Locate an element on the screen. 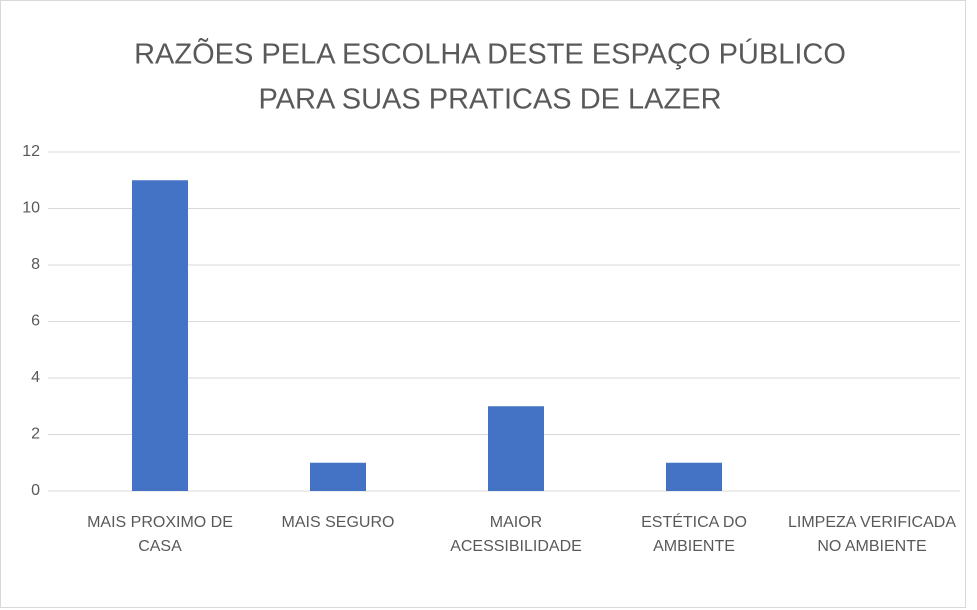 The height and width of the screenshot is (610, 977). chart-title: PARA SUAS PRATICAS DE LAZER is located at coordinates (489, 100).